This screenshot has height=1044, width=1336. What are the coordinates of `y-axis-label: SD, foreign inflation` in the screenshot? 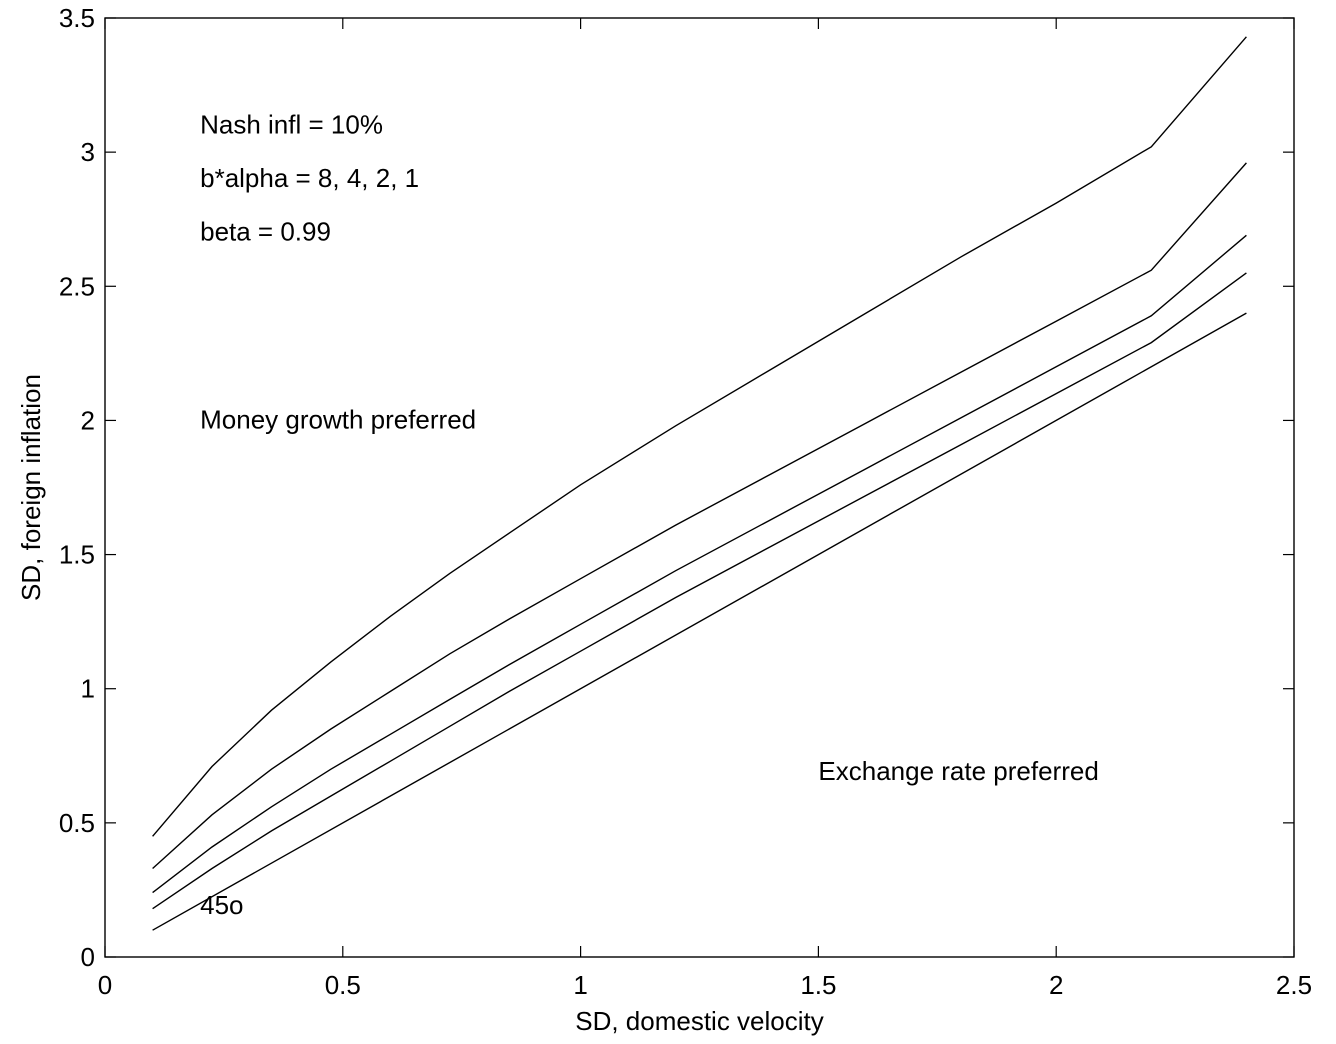 It's located at (31, 487).